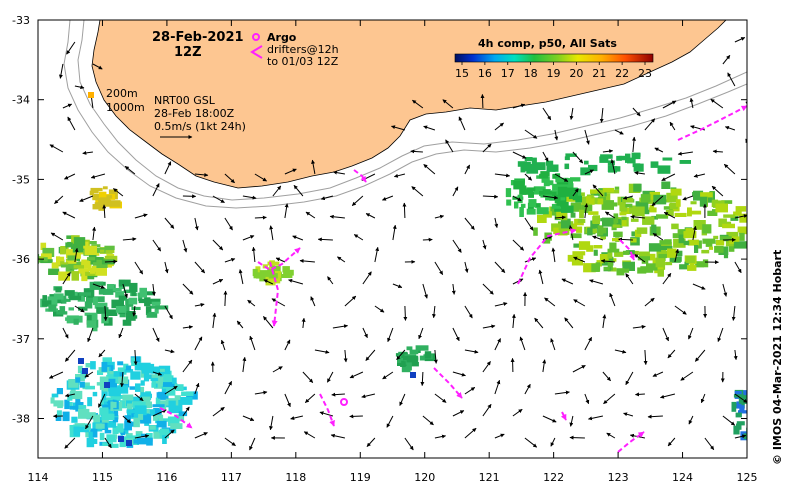  What do you see at coordinates (747, 477) in the screenshot?
I see `lon-tick-label: 125` at bounding box center [747, 477].